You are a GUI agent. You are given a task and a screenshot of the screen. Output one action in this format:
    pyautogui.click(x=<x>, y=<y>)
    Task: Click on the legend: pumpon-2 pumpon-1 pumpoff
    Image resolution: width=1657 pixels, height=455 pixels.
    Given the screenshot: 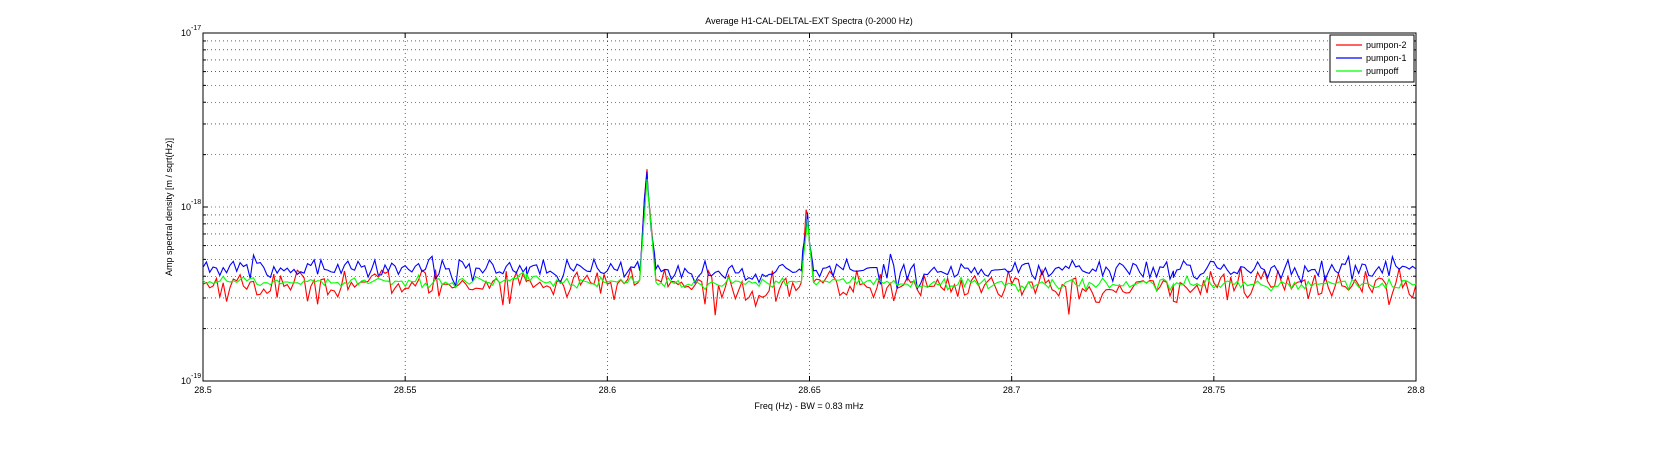 What is the action you would take?
    pyautogui.click(x=1372, y=58)
    